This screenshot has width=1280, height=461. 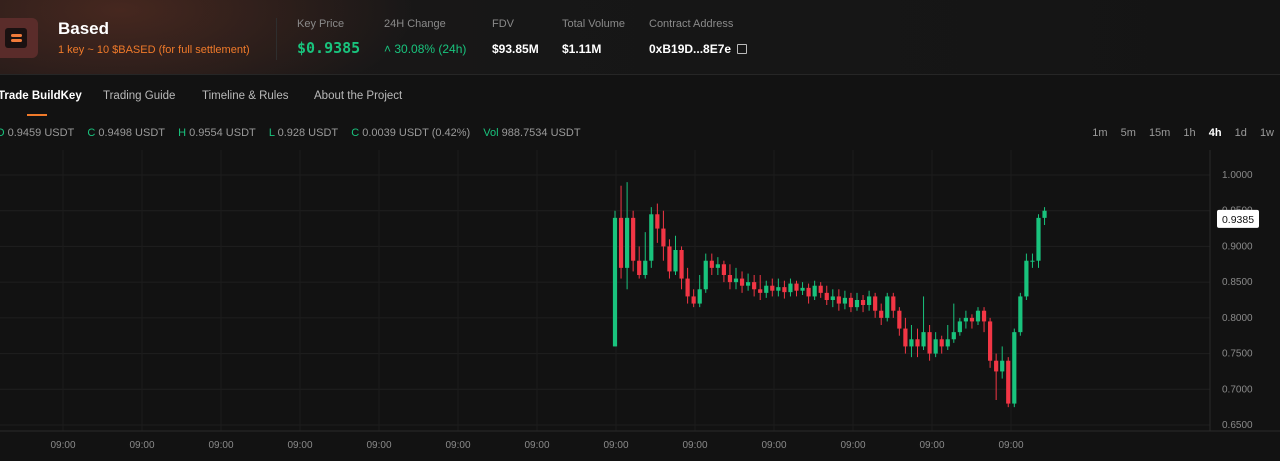 I want to click on high-value: 0.9554 USDT, so click(x=222, y=133).